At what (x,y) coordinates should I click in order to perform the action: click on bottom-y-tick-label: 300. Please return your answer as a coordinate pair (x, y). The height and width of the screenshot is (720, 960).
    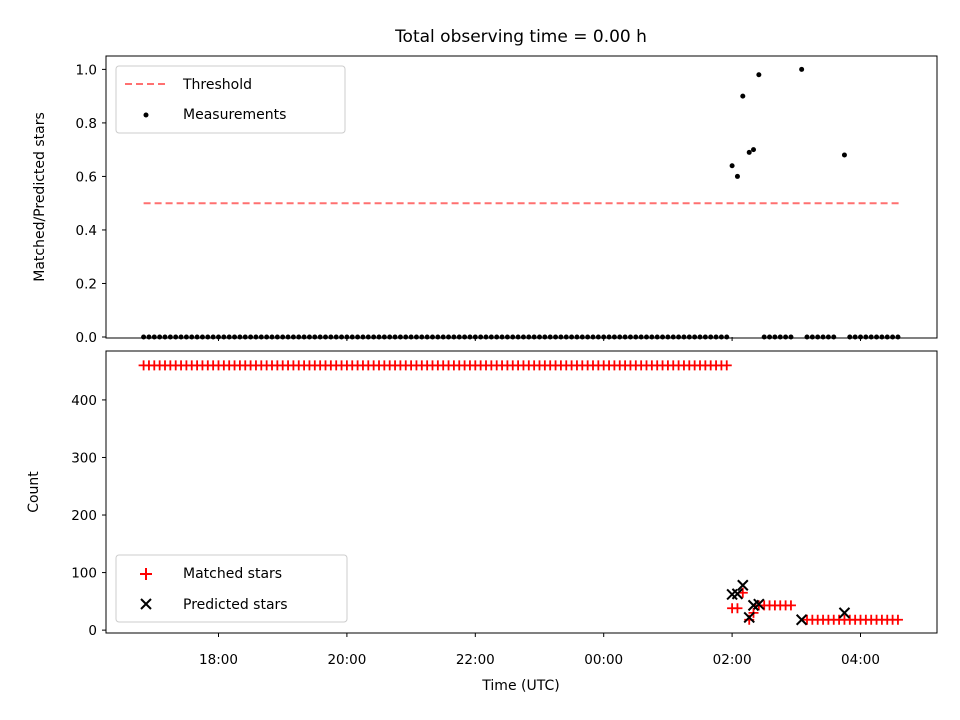
    Looking at the image, I should click on (84, 458).